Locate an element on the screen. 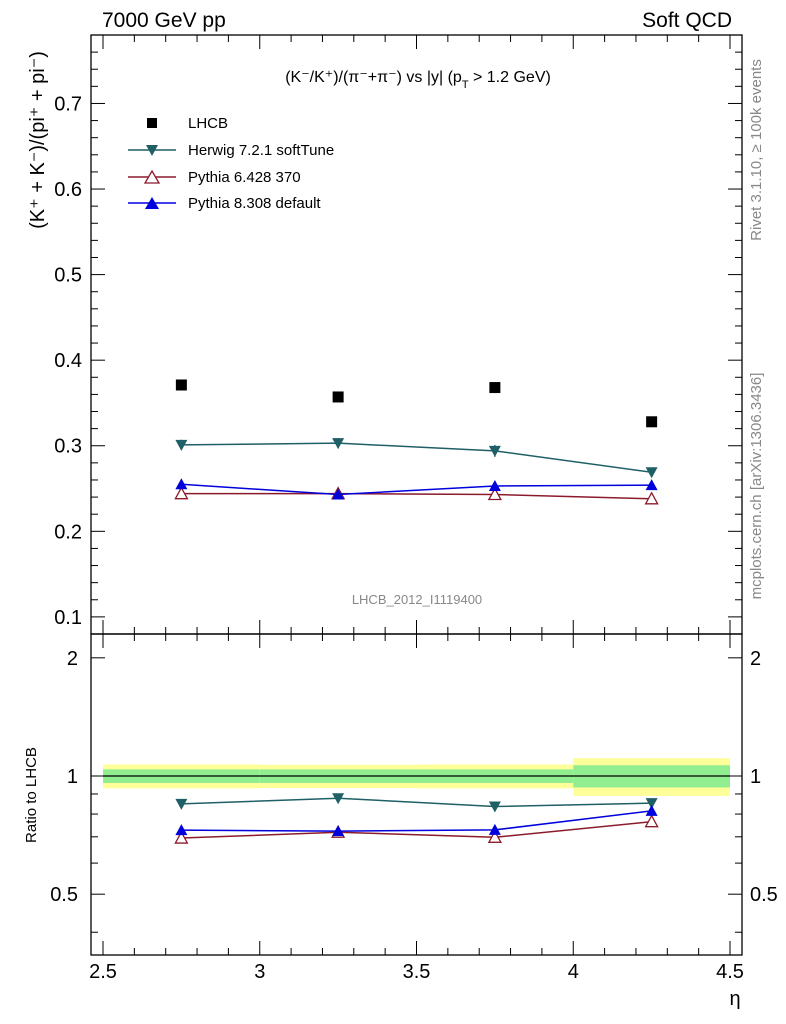 The width and height of the screenshot is (786, 1024). x-axis-label: η is located at coordinates (734, 999).